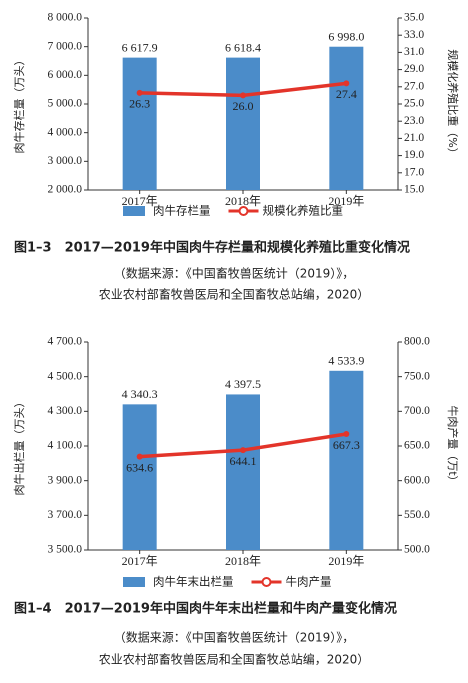 The image size is (468, 683). Describe the element at coordinates (414, 172) in the screenshot. I see `y2-tick-label: 17.0` at that location.